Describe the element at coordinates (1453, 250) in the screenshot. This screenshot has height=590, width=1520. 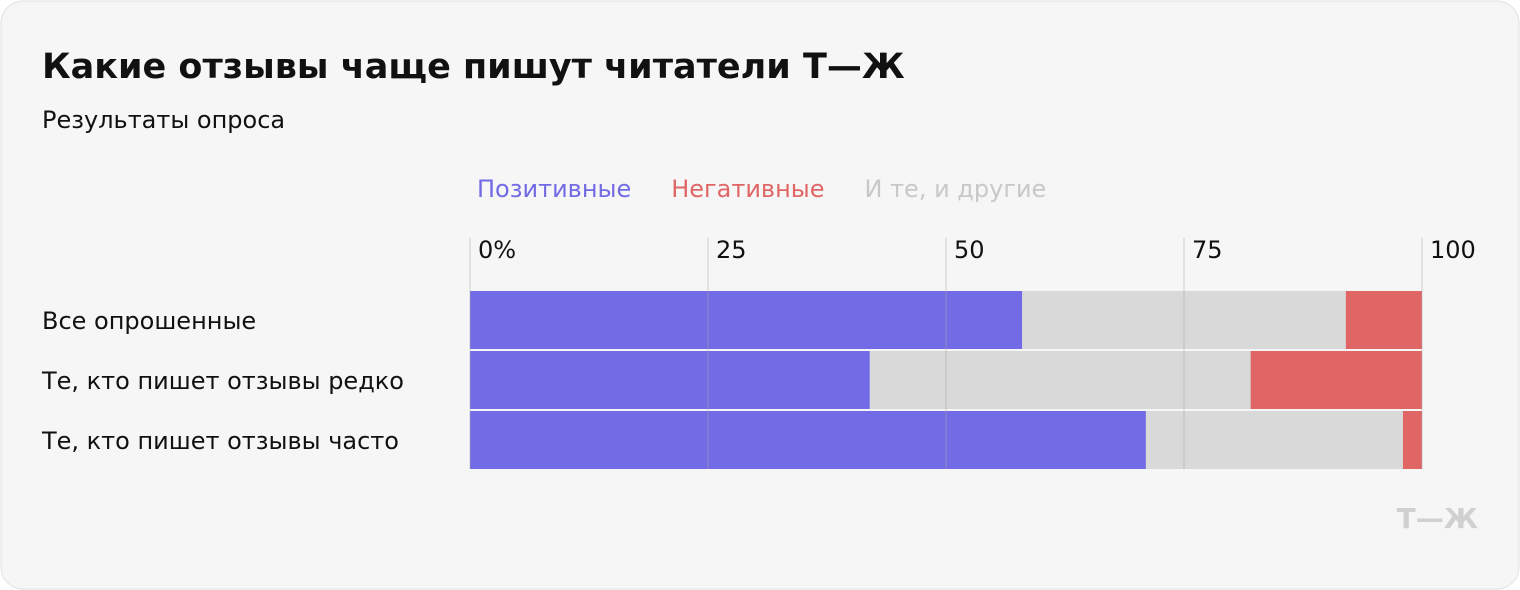
I see `x-tick-label: 100` at that location.